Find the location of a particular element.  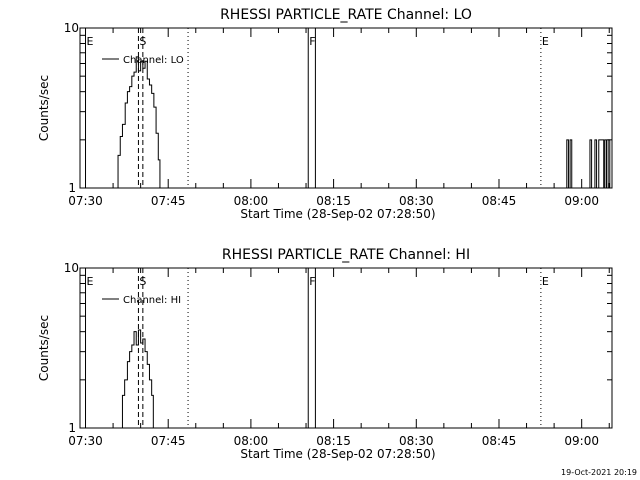

panel-1-x-tick-label: 08:00 is located at coordinates (251, 201).